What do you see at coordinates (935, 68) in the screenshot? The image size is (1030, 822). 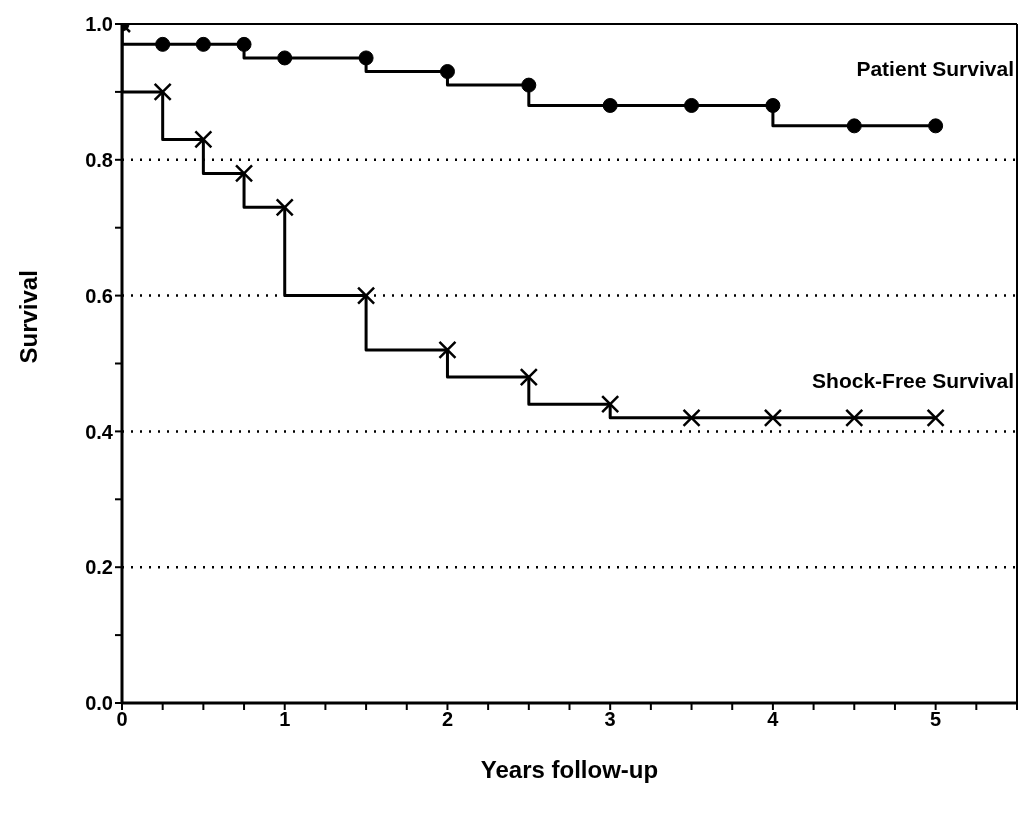 I see `series-label: Patient Survival` at bounding box center [935, 68].